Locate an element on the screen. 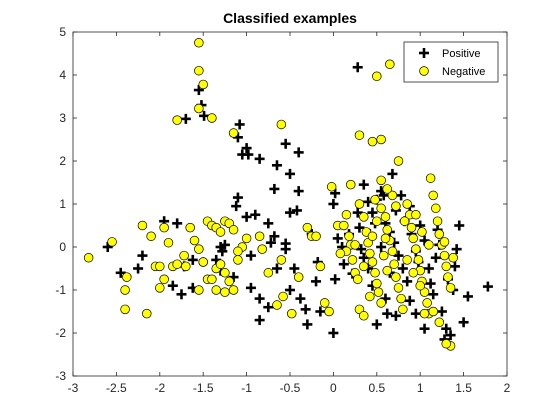 This screenshot has width=560, height=420. y-tick-label: 4 is located at coordinates (62, 75).